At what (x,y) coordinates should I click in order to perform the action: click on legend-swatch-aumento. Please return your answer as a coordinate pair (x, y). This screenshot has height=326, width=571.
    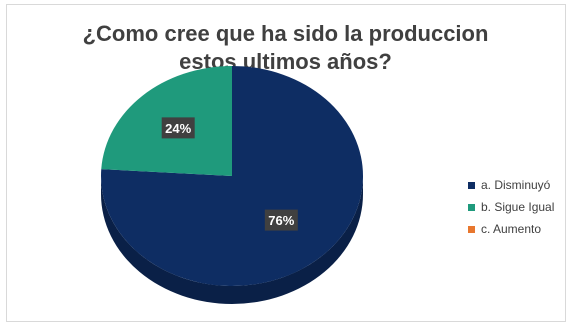
    Looking at the image, I should click on (471, 229).